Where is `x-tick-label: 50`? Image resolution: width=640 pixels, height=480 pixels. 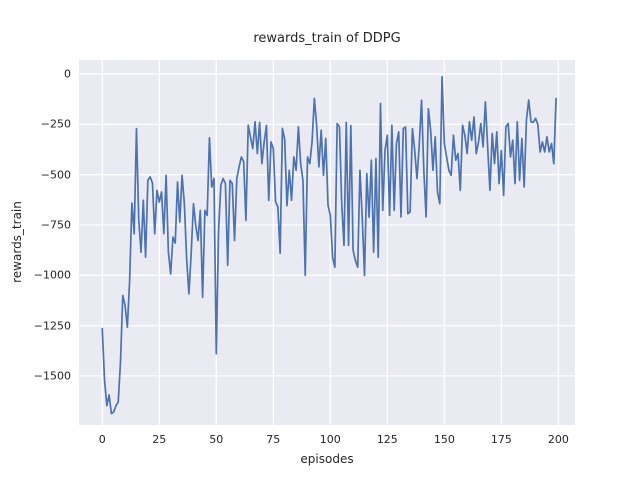 x-tick-label: 50 is located at coordinates (216, 439).